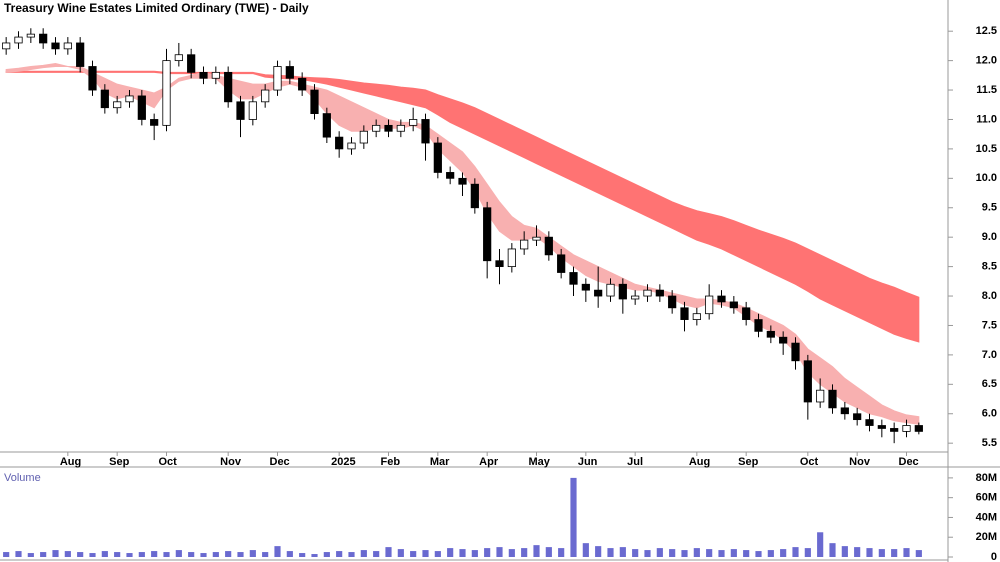 The width and height of the screenshot is (1000, 562). Describe the element at coordinates (343, 462) in the screenshot. I see `x-tick-label: 2025` at that location.